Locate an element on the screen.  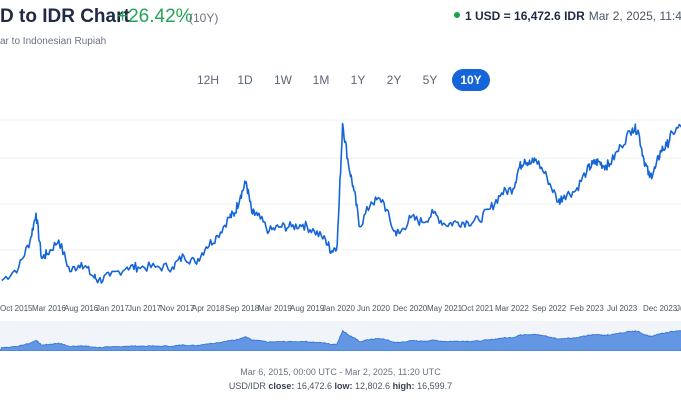
range-button-1d: 1D is located at coordinates (245, 80).